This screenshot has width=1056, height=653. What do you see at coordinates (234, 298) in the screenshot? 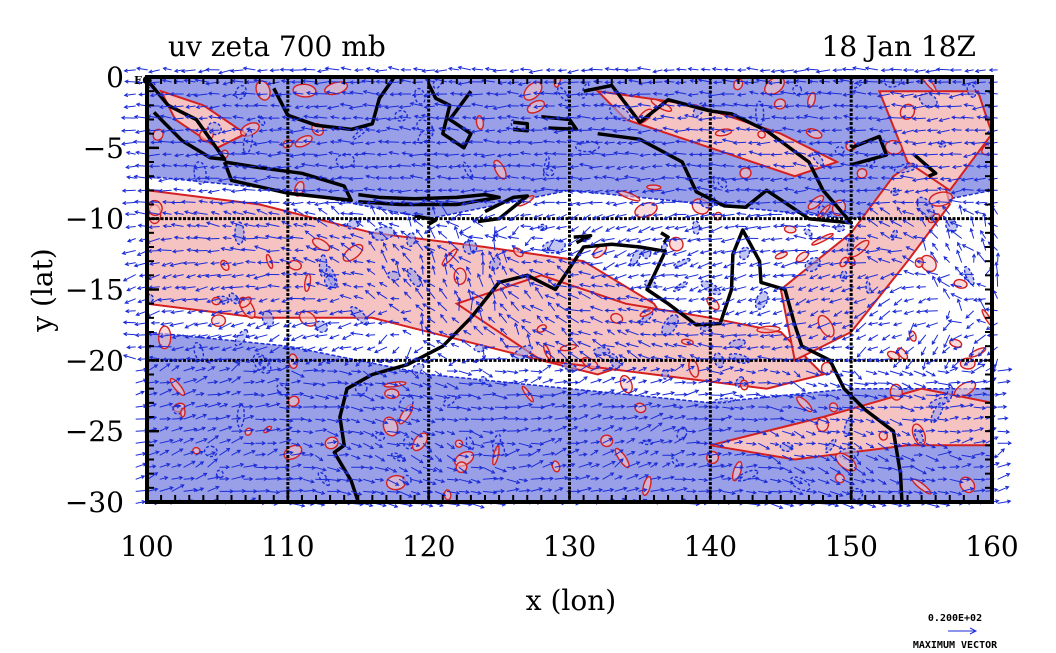
I see `negative-contour` at bounding box center [234, 298].